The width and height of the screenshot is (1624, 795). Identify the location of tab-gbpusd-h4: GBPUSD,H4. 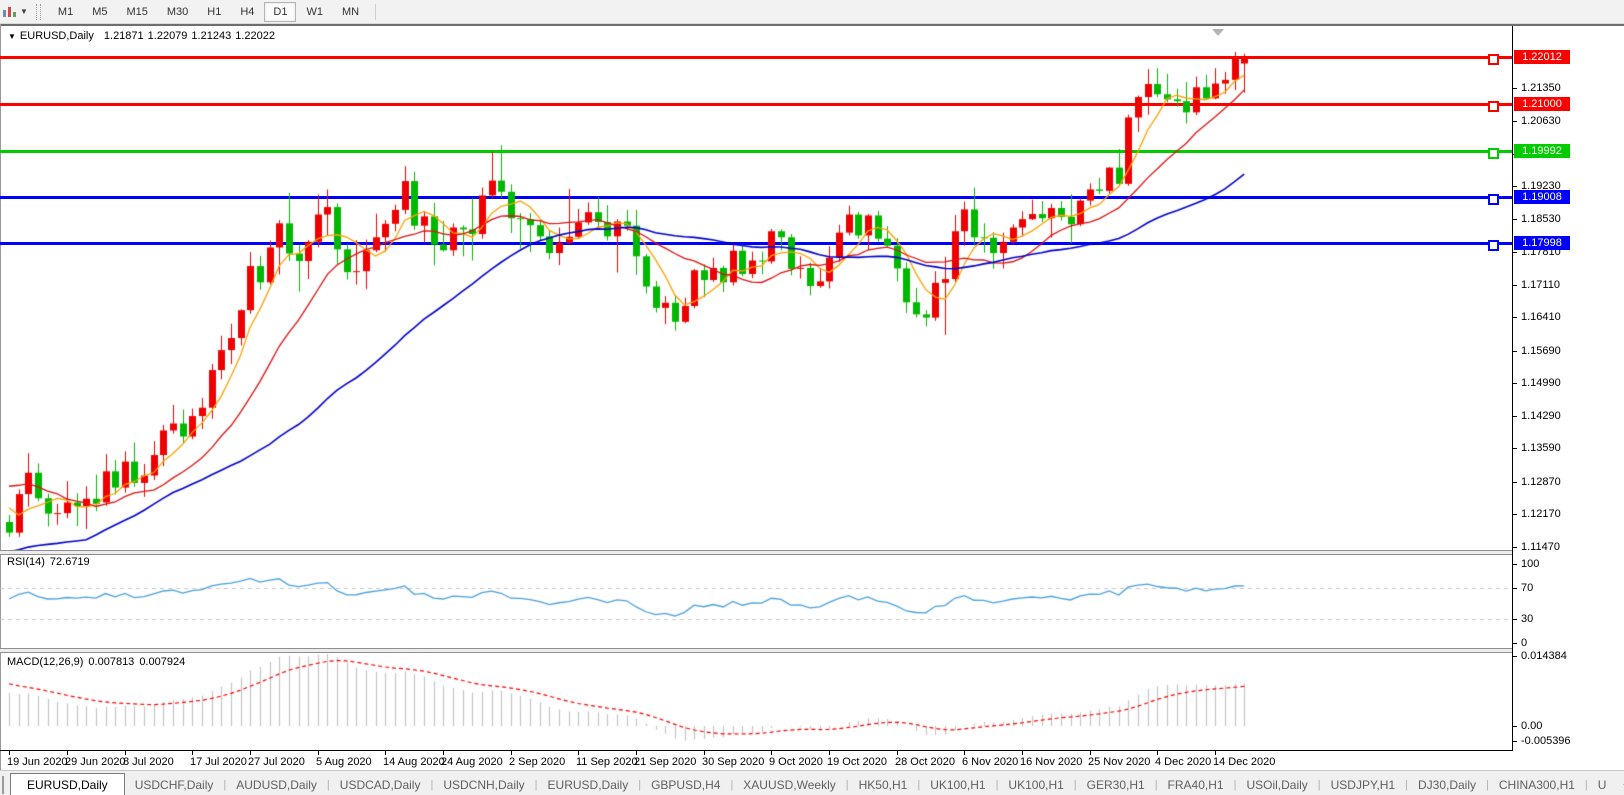
(686, 785).